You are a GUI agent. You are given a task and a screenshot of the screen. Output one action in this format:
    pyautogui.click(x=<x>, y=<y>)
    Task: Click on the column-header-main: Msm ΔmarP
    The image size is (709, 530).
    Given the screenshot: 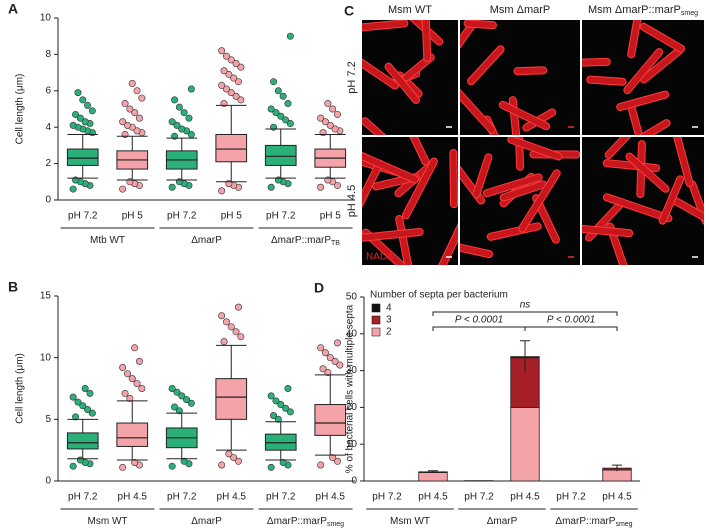 What is the action you would take?
    pyautogui.click(x=520, y=10)
    